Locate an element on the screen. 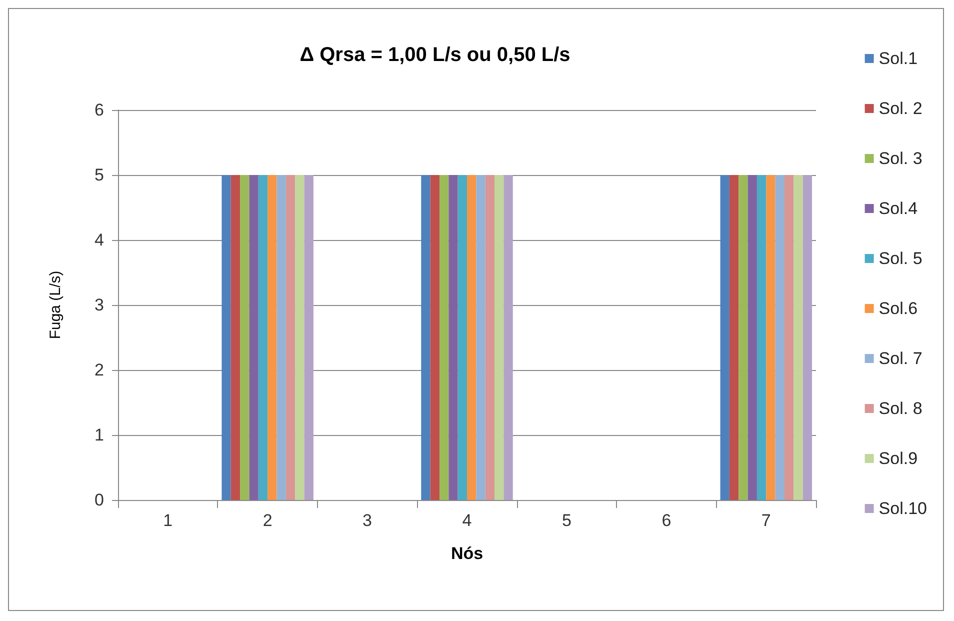 The image size is (954, 621). legend-label: Sol.6 is located at coordinates (898, 308).